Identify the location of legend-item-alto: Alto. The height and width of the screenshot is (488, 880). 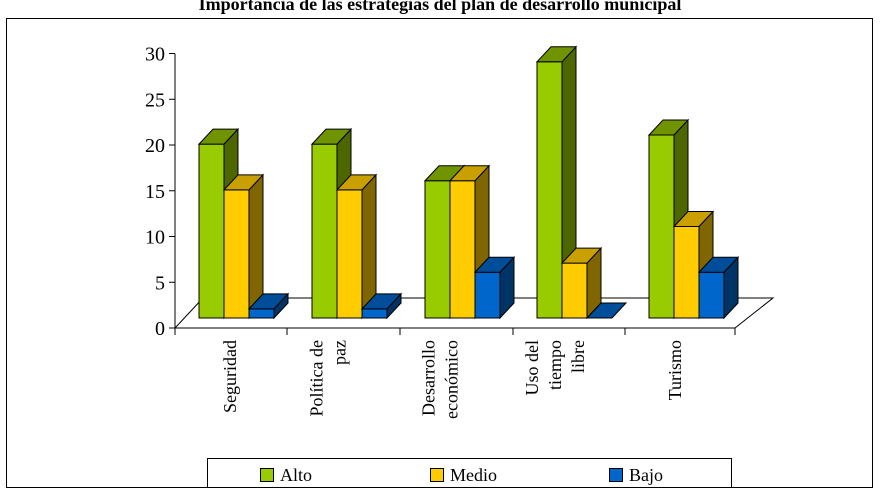
(286, 475).